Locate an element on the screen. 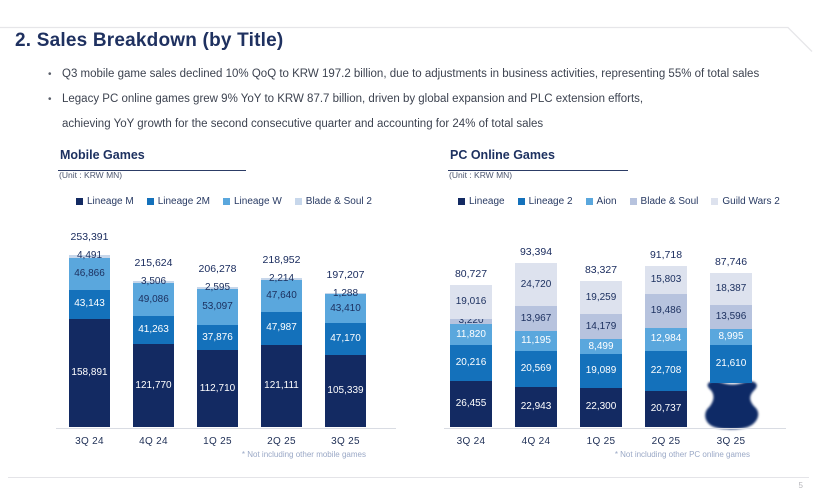 The height and width of the screenshot is (500, 817). segment-value-label: 8,499 is located at coordinates (601, 346).